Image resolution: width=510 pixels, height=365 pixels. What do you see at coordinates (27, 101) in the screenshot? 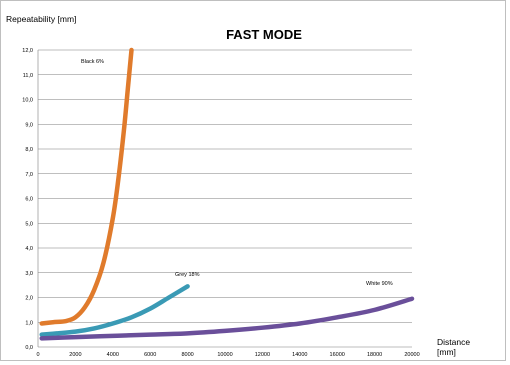
I see `y-tick-label: 10,0` at bounding box center [27, 101].